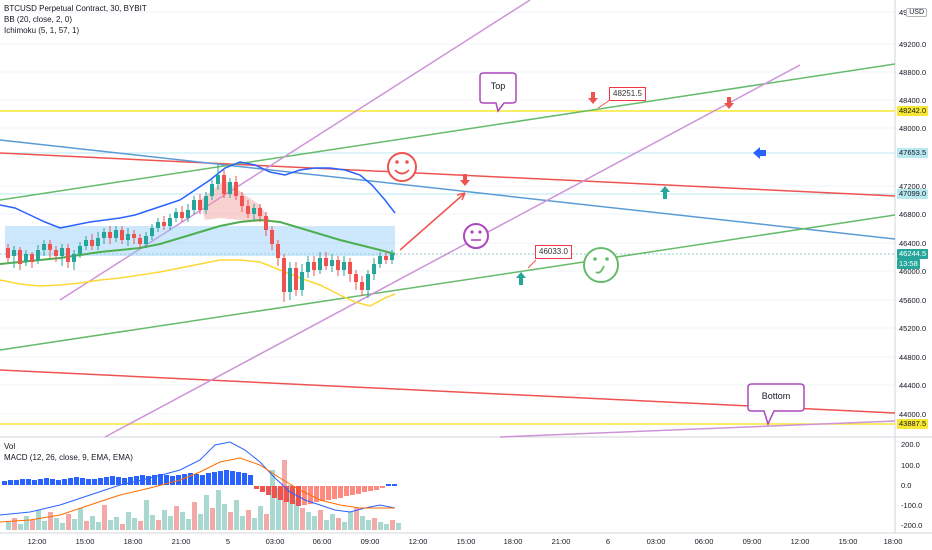 The height and width of the screenshot is (550, 932). What do you see at coordinates (200, 233) in the screenshot?
I see `candles` at bounding box center [200, 233].